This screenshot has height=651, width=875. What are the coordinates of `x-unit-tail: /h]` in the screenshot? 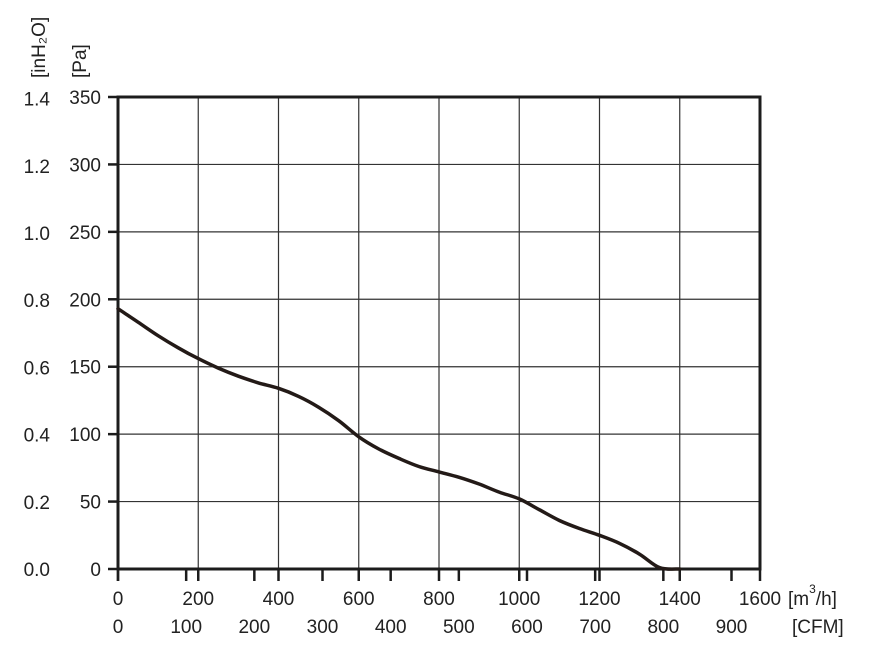 It's located at (826, 599).